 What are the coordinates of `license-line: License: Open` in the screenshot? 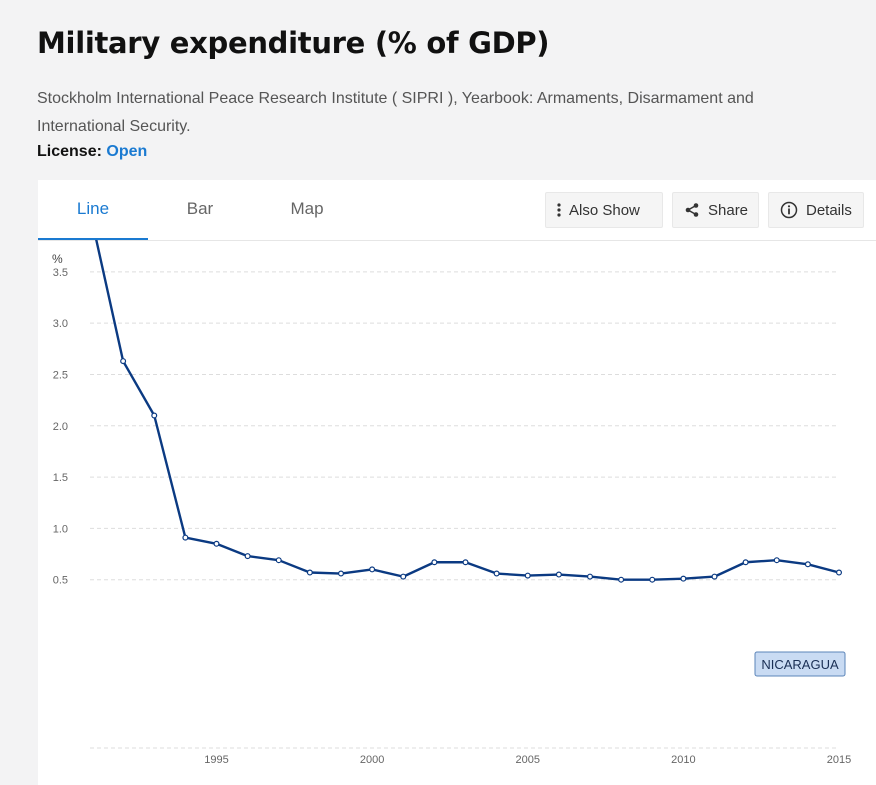 It's located at (92, 152).